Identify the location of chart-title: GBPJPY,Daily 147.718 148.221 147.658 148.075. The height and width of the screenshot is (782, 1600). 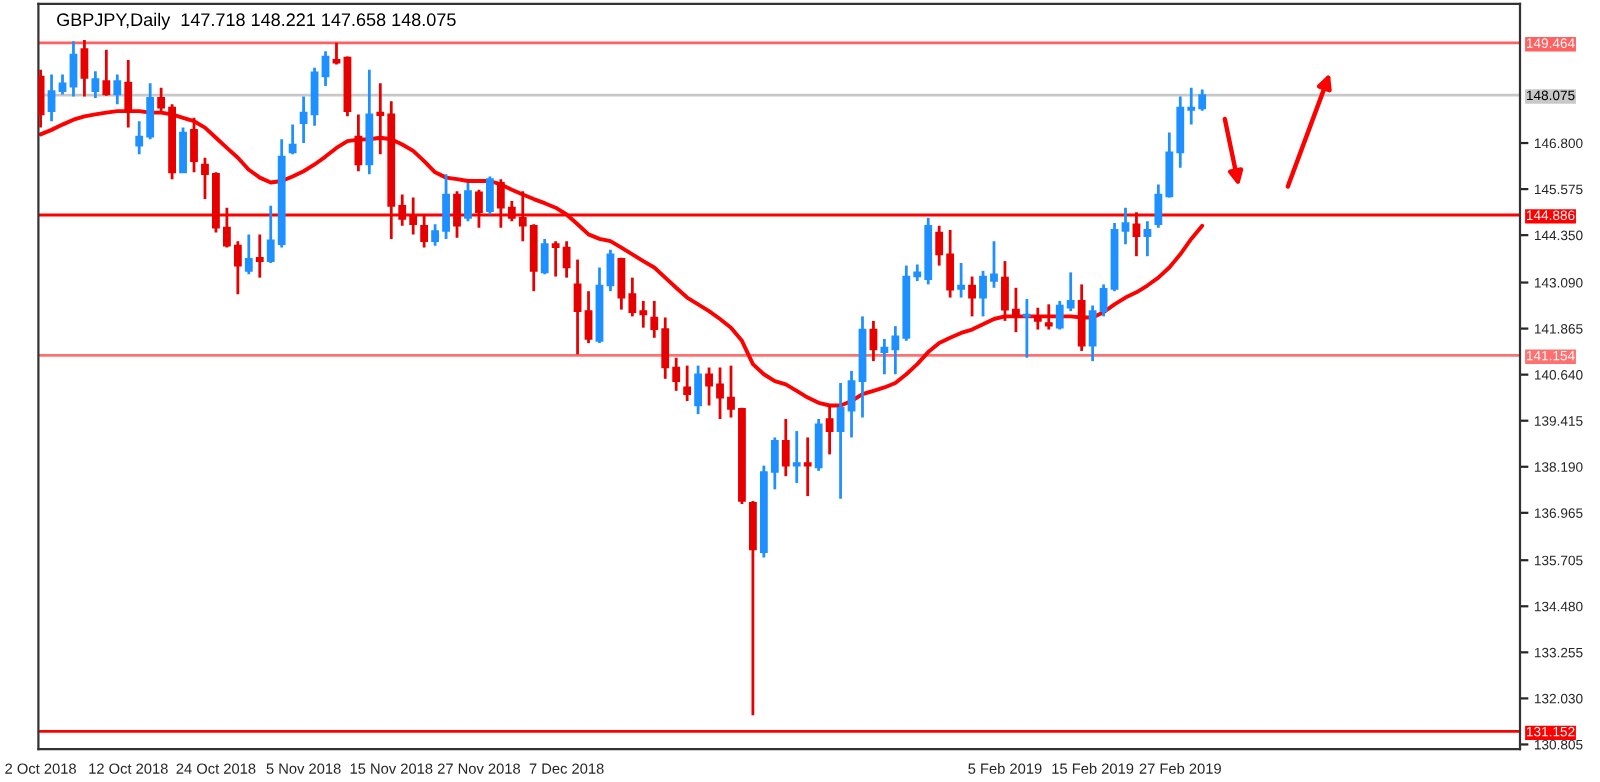
(256, 21).